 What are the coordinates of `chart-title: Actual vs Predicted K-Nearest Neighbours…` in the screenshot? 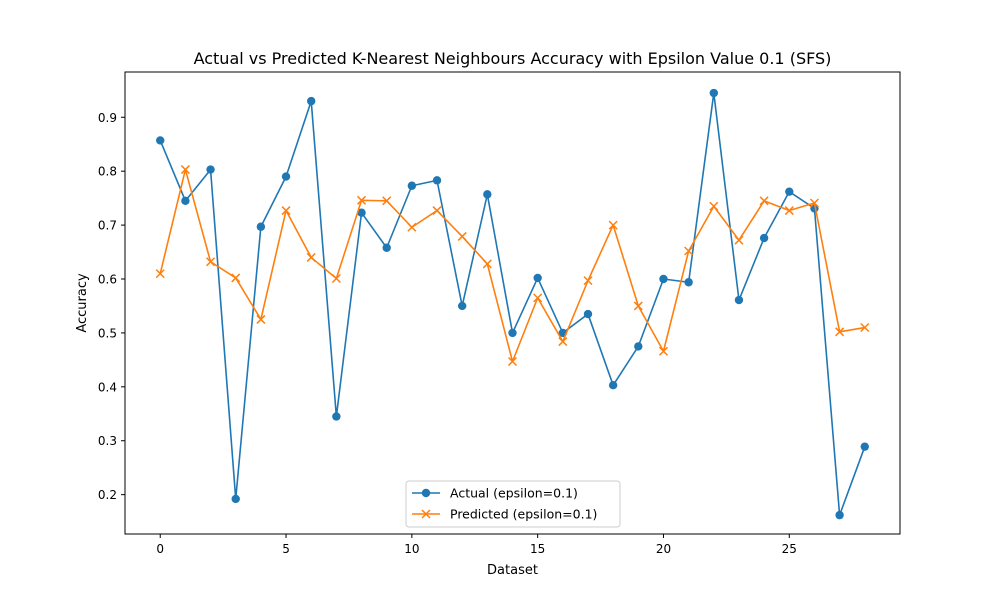 It's located at (513, 58).